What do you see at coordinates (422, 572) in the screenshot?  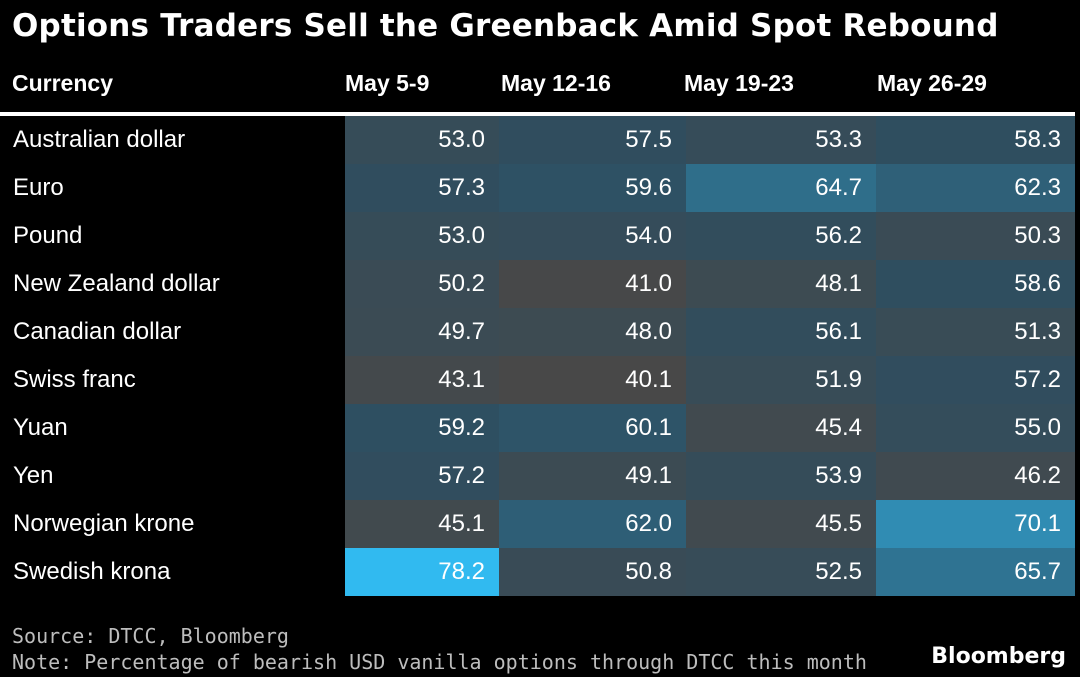 I see `heatmap-cell: 78.2` at bounding box center [422, 572].